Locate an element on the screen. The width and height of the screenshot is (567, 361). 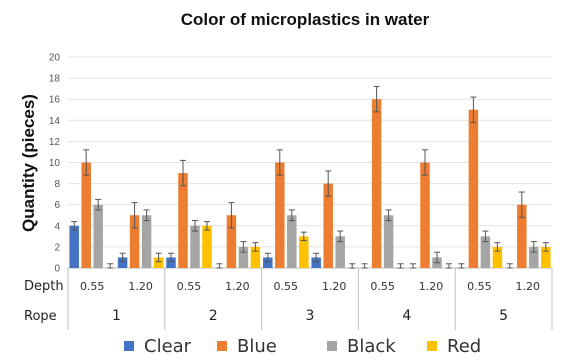
y-tick-label: 10 is located at coordinates (55, 163).